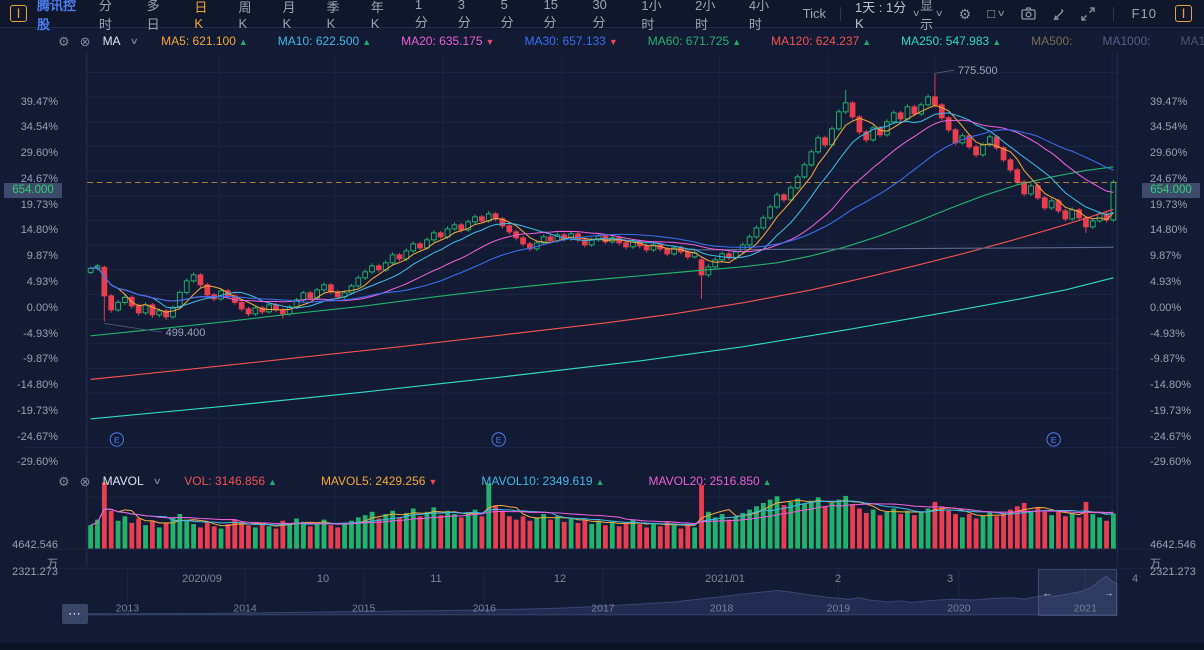 The width and height of the screenshot is (1204, 650). What do you see at coordinates (814, 13) in the screenshot?
I see `period-tab-Tick: Tick` at bounding box center [814, 13].